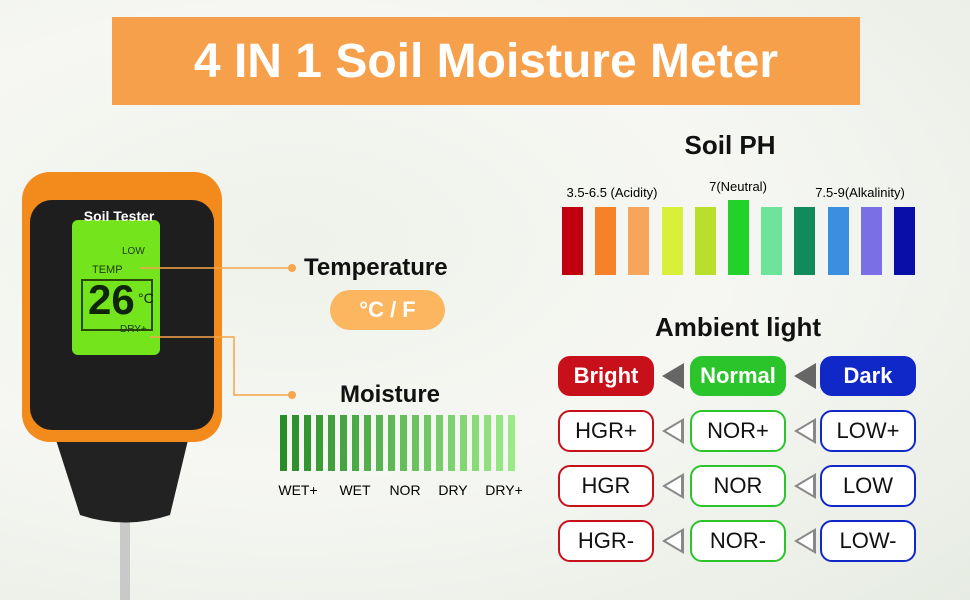  What do you see at coordinates (504, 490) in the screenshot?
I see `moisture-label: DRY+` at bounding box center [504, 490].